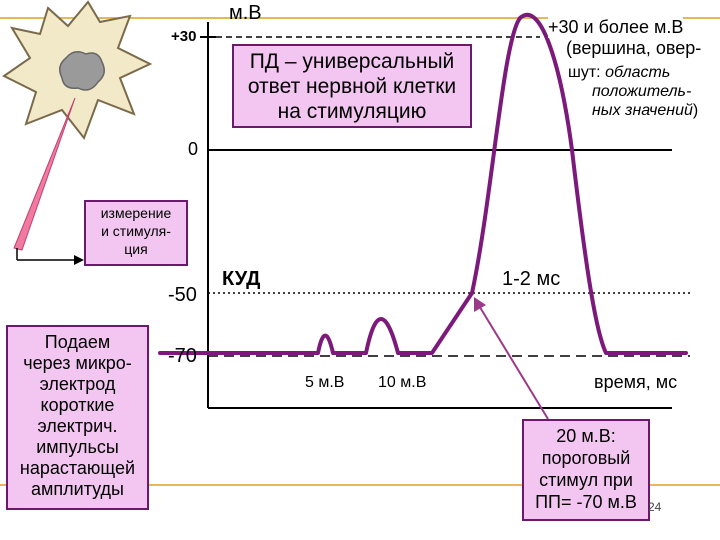 This screenshot has height=540, width=720. I want to click on measure-line: и стимуля-, so click(136, 231).